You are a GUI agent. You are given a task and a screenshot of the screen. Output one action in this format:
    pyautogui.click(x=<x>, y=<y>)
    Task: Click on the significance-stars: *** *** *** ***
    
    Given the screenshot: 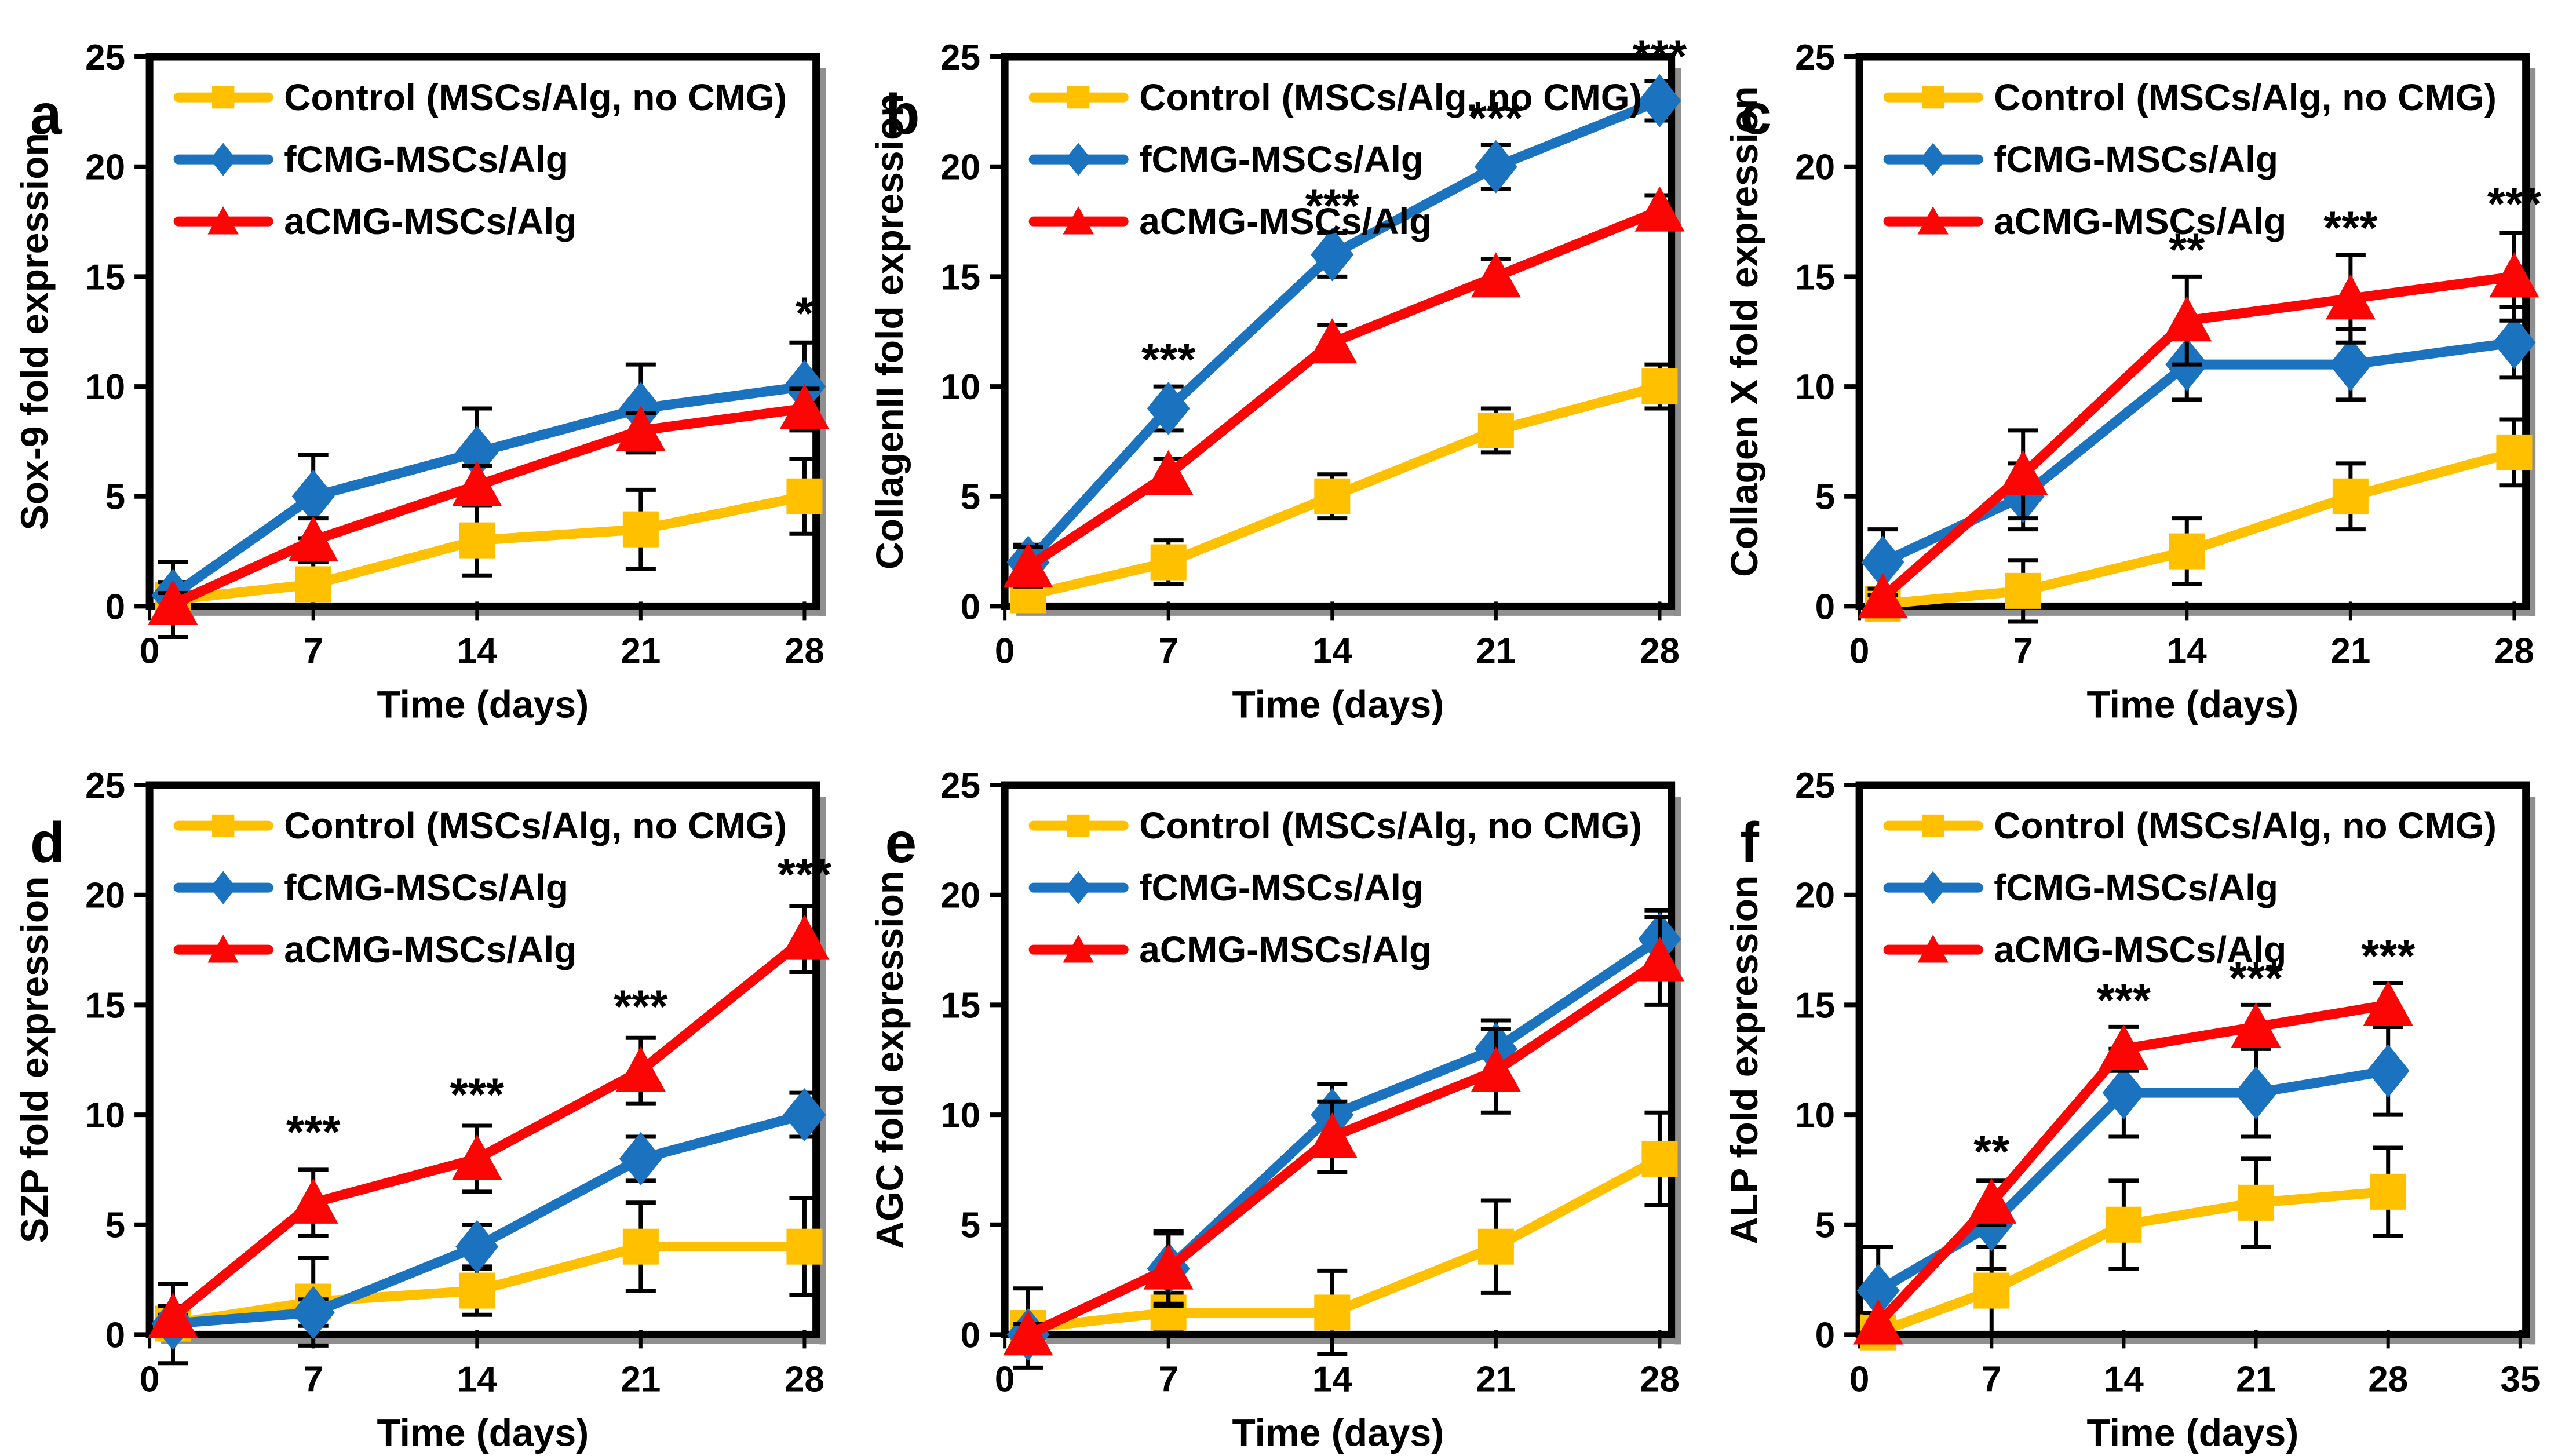 What is the action you would take?
    pyautogui.click(x=559, y=1004)
    